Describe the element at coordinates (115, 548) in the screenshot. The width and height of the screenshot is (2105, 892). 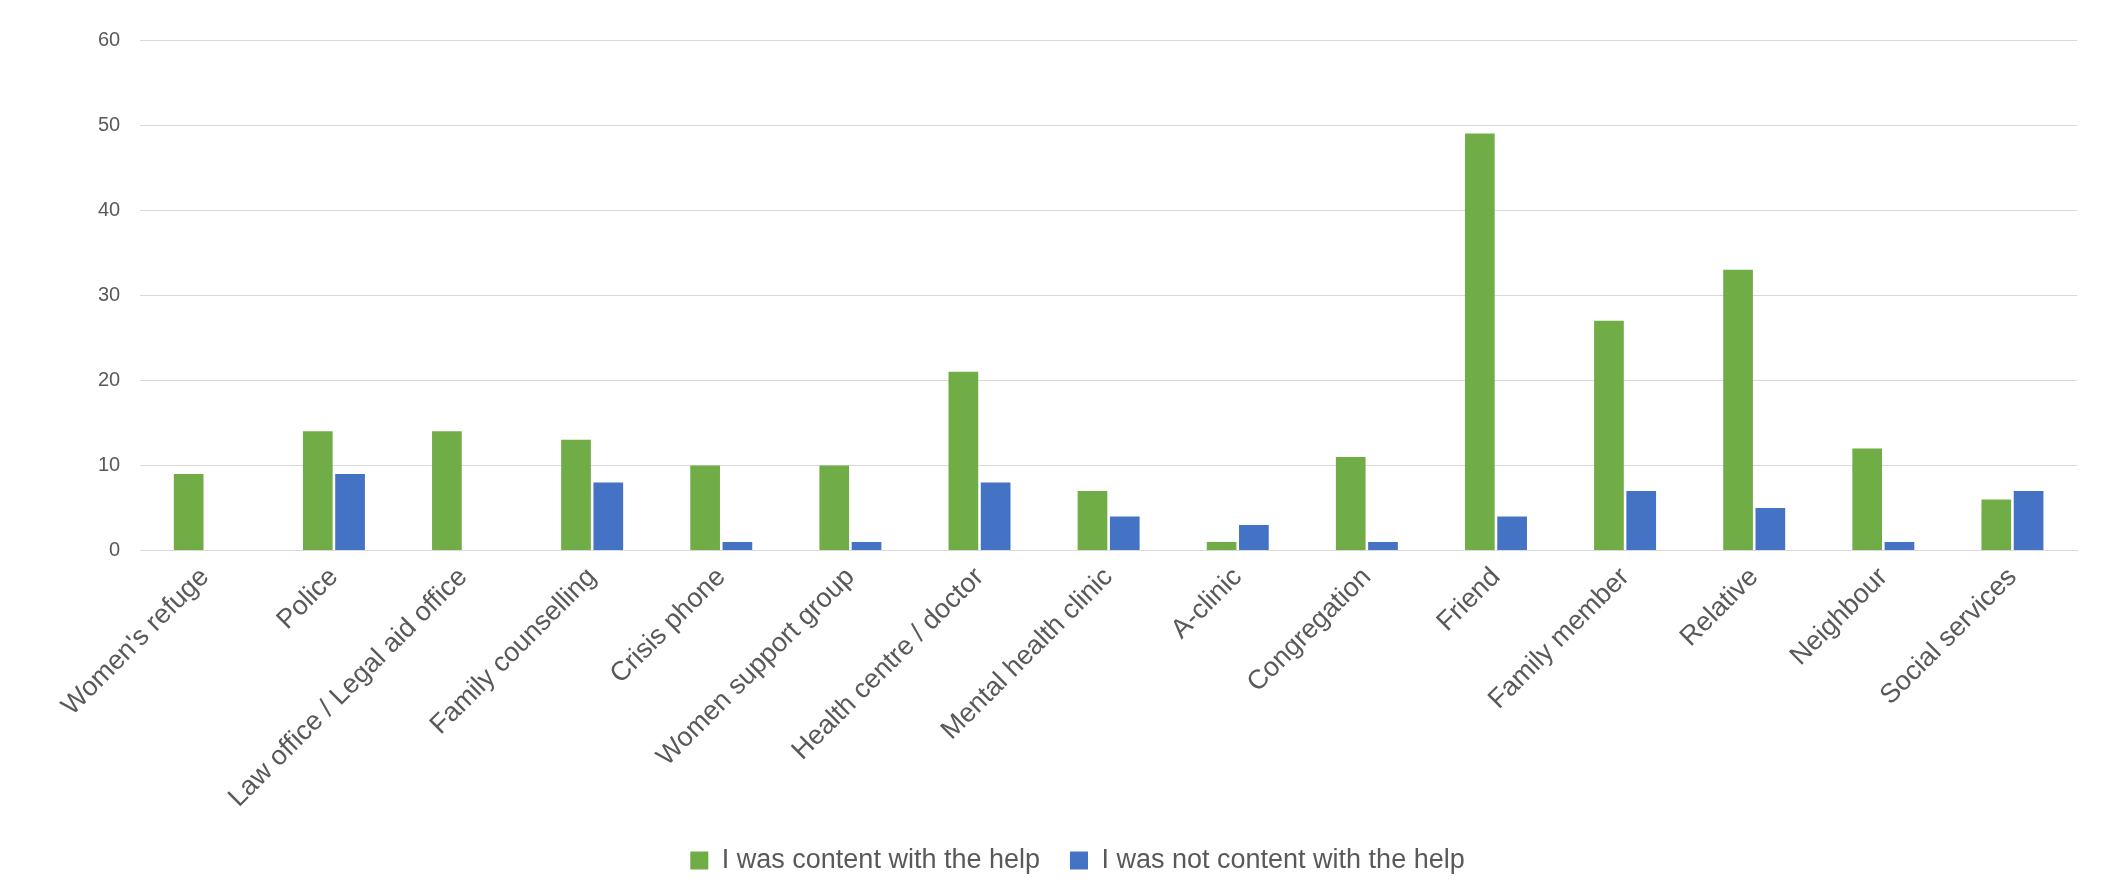
I see `y-tick-label: 0` at that location.